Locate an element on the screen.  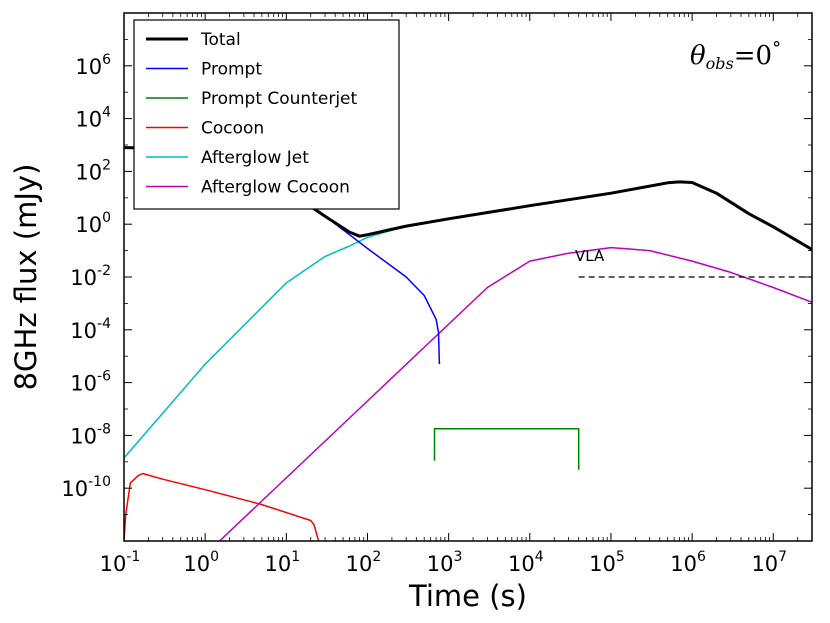
legend-box is located at coordinates (266, 114).